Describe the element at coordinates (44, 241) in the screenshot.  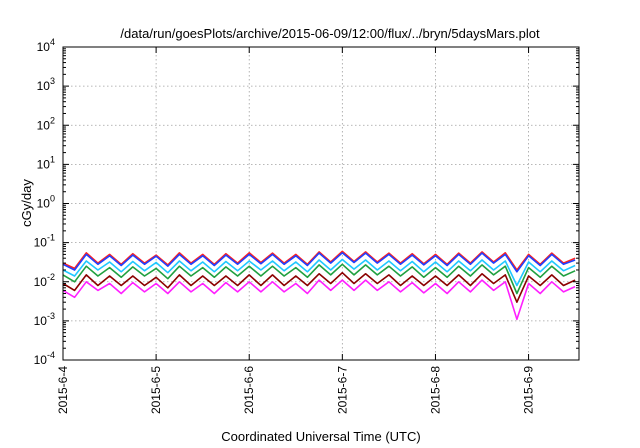
I see `y-tick-label: 10⁻¹` at that location.